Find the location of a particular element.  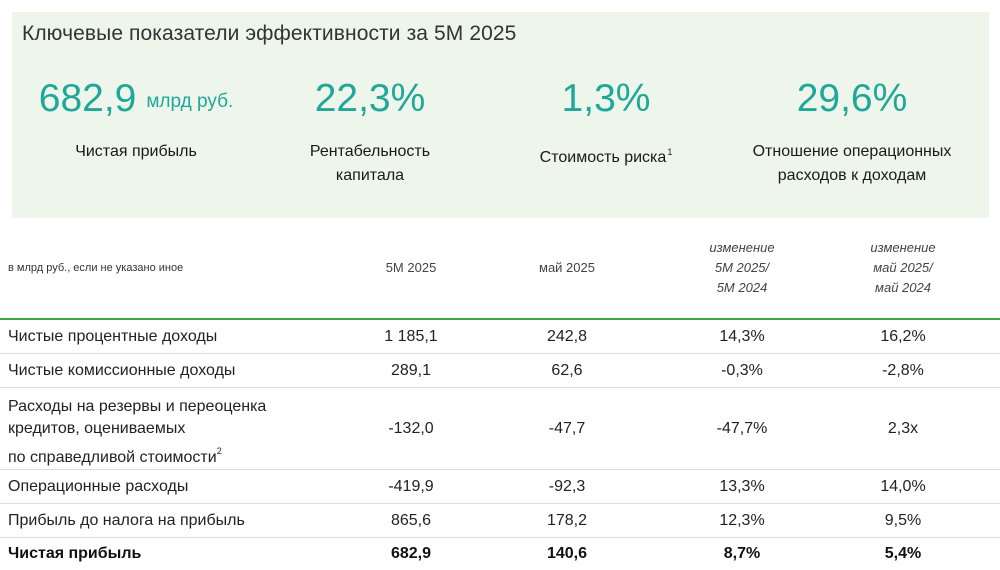

table-cell: 140,6 is located at coordinates (567, 553).